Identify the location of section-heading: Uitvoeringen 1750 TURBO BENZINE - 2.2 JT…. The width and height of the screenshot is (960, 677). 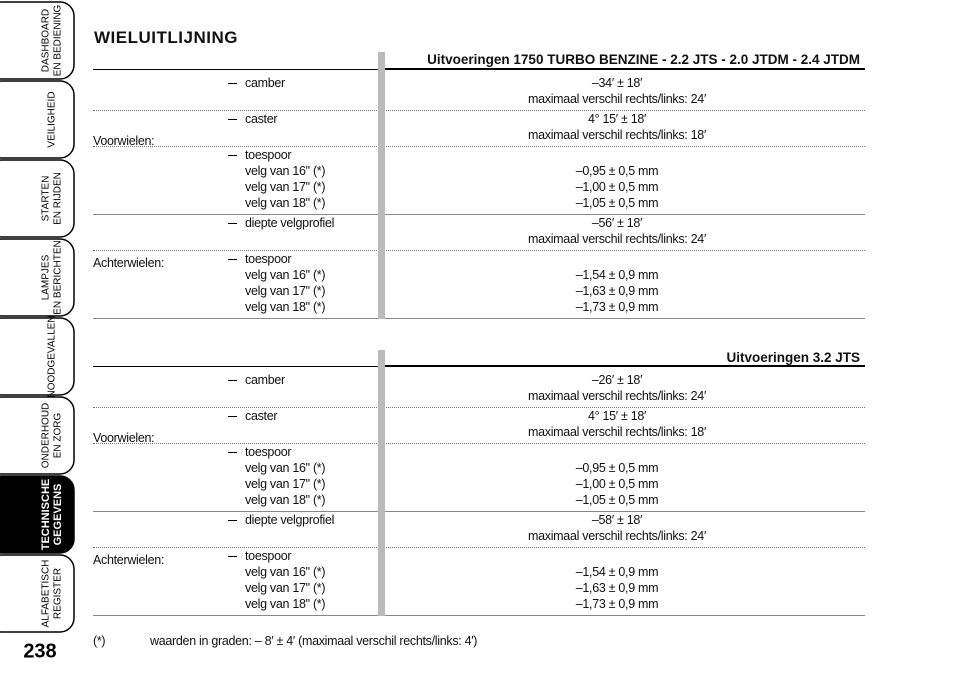
(643, 59).